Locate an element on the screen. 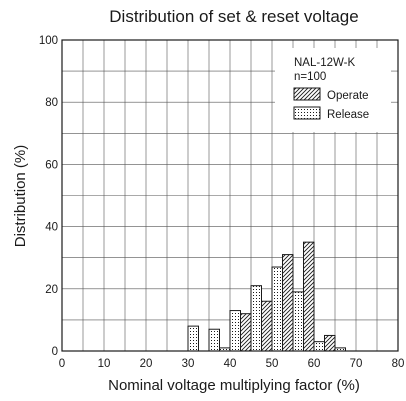  x-tick-label: 50 is located at coordinates (272, 364).